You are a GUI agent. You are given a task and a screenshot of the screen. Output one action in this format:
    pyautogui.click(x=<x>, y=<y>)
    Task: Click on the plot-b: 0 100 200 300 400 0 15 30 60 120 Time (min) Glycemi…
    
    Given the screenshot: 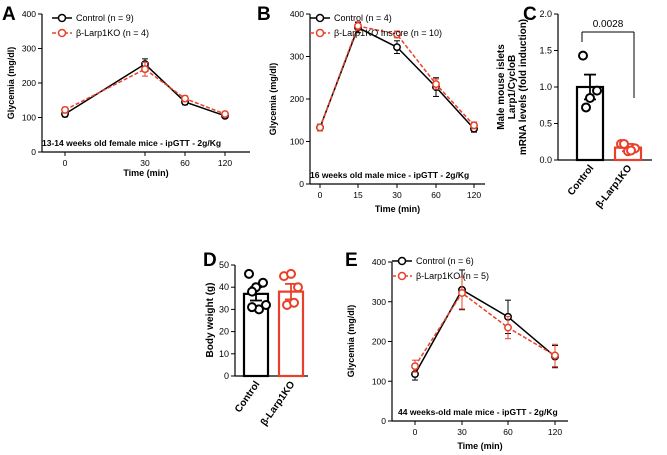 What is the action you would take?
    pyautogui.click(x=376, y=111)
    